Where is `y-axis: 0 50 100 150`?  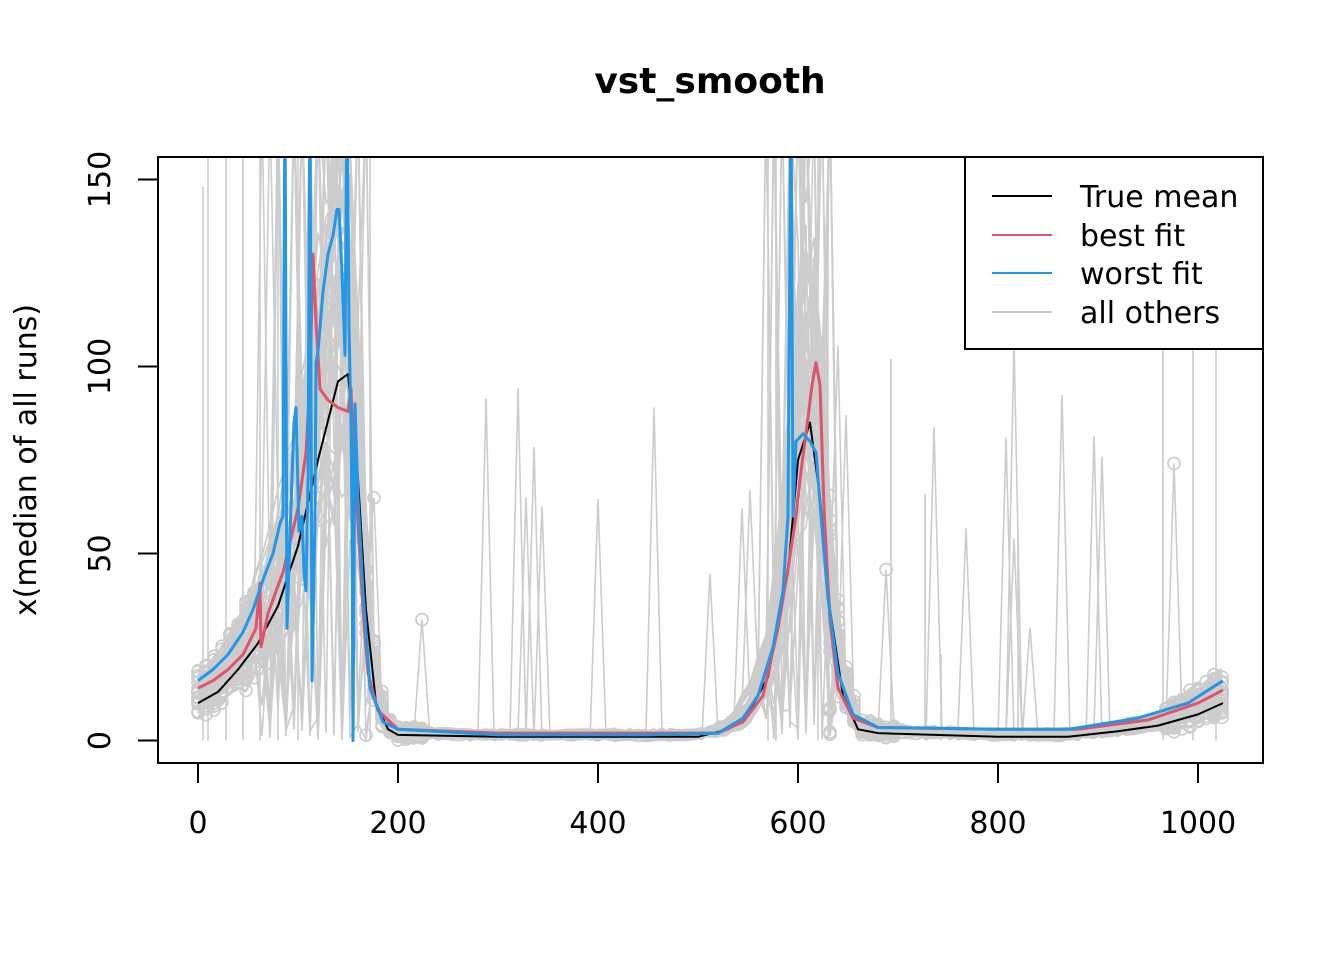 y-axis: 0 50 100 150 is located at coordinates (121, 450).